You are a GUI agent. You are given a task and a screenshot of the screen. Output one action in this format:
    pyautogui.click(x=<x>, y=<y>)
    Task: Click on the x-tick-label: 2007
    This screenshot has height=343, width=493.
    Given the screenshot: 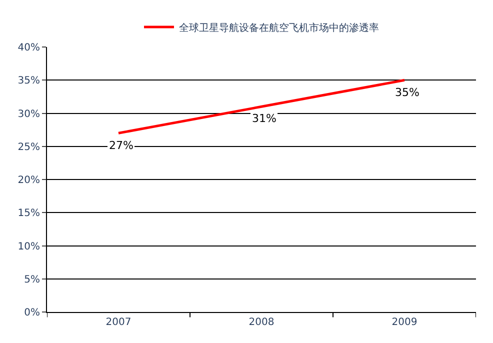 What is the action you would take?
    pyautogui.click(x=119, y=322)
    